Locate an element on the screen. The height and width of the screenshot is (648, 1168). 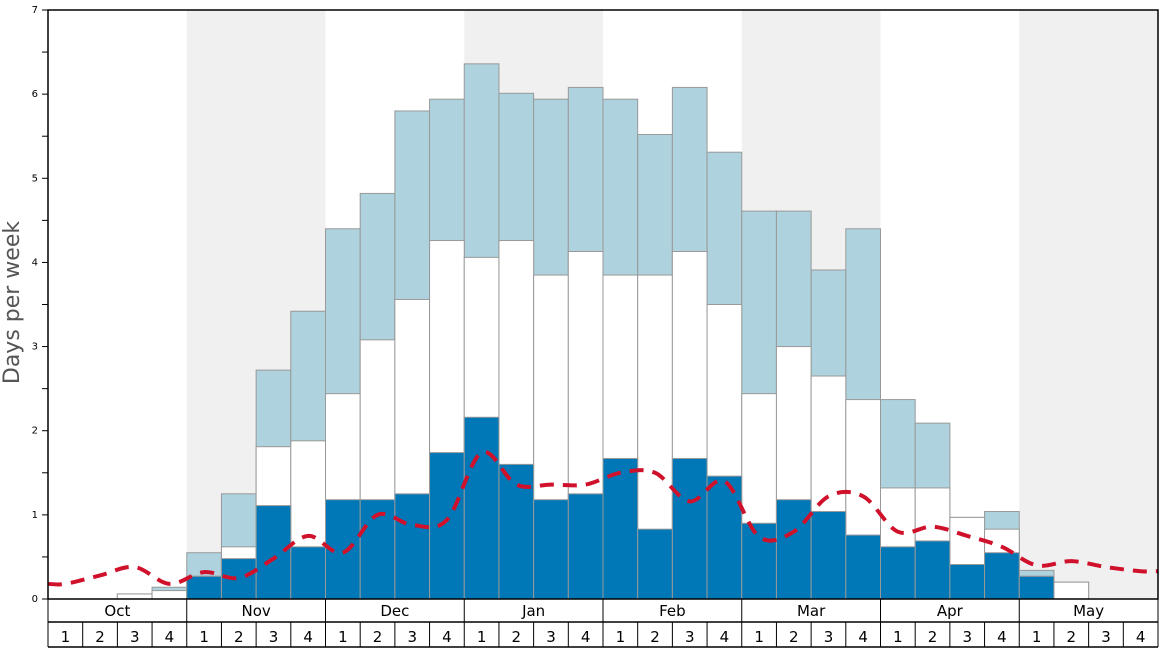
month-label: Dec is located at coordinates (394, 611).